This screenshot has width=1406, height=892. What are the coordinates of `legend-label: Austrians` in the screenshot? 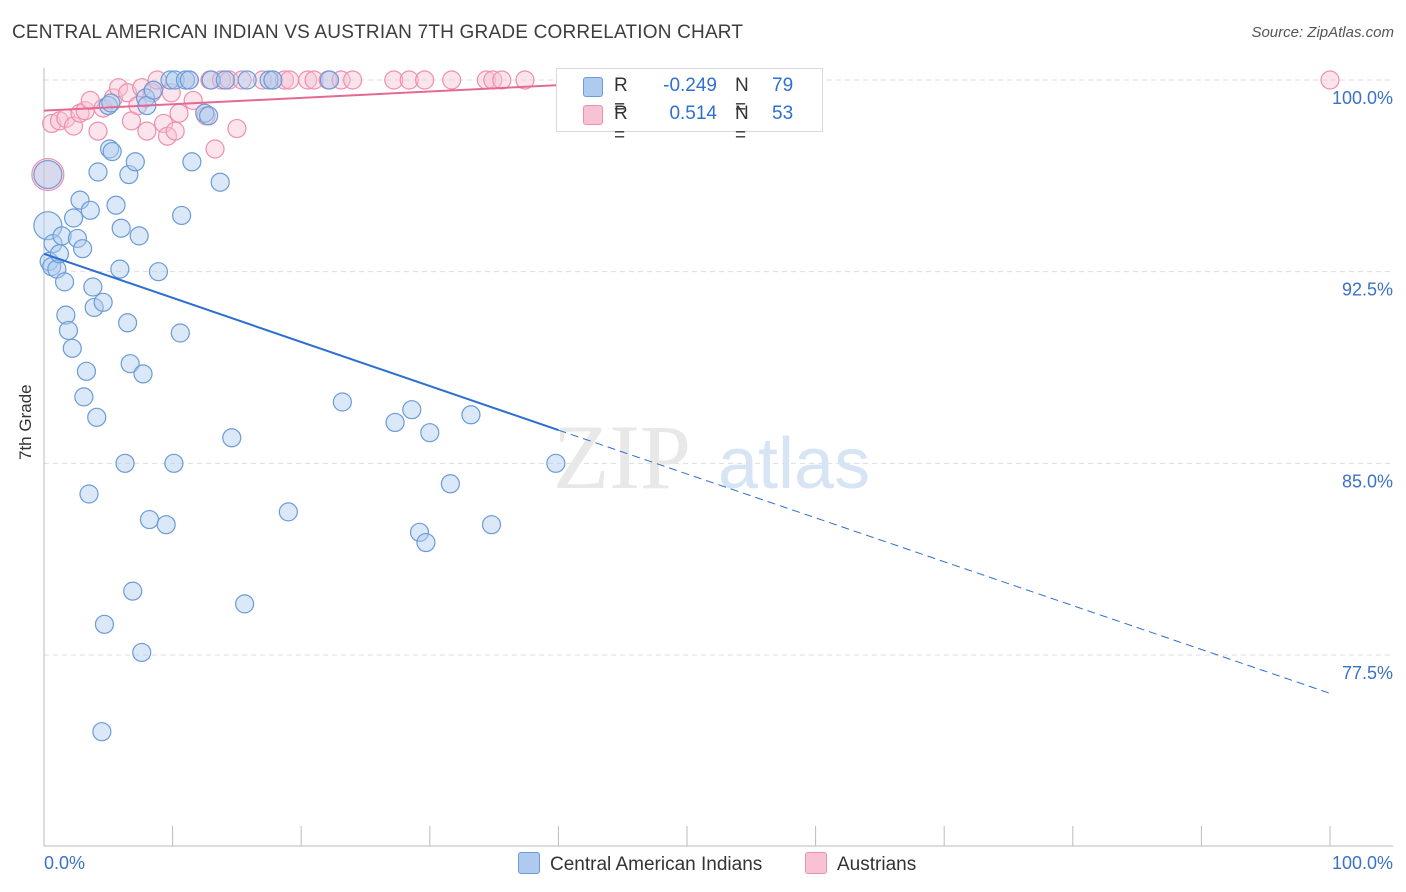 It's located at (877, 864).